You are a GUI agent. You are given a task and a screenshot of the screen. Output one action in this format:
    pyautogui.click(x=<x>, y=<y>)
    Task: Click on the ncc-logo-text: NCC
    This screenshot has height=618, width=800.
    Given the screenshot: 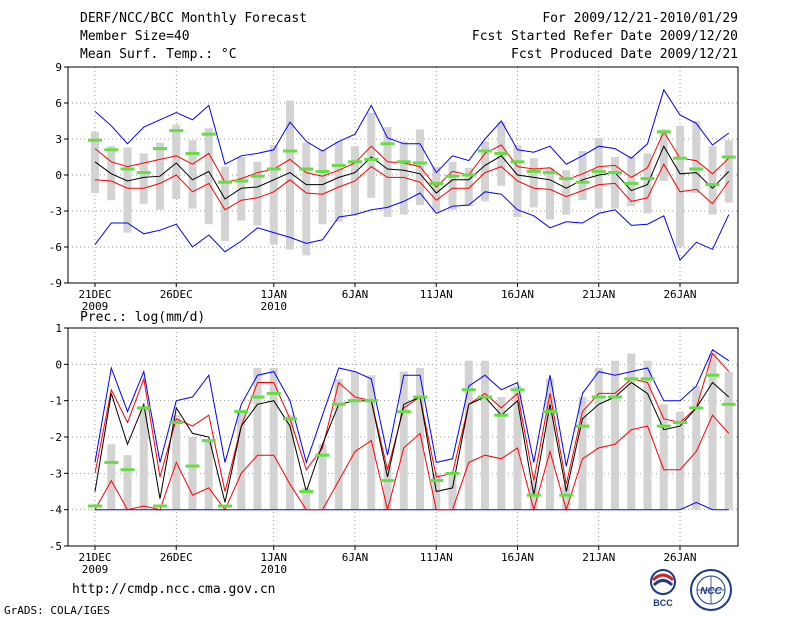 What is the action you would take?
    pyautogui.click(x=711, y=591)
    